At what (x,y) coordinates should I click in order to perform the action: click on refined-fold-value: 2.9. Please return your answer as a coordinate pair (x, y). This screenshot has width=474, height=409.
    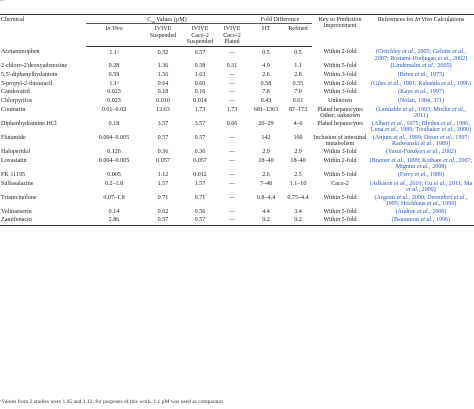
    Looking at the image, I should click on (298, 152).